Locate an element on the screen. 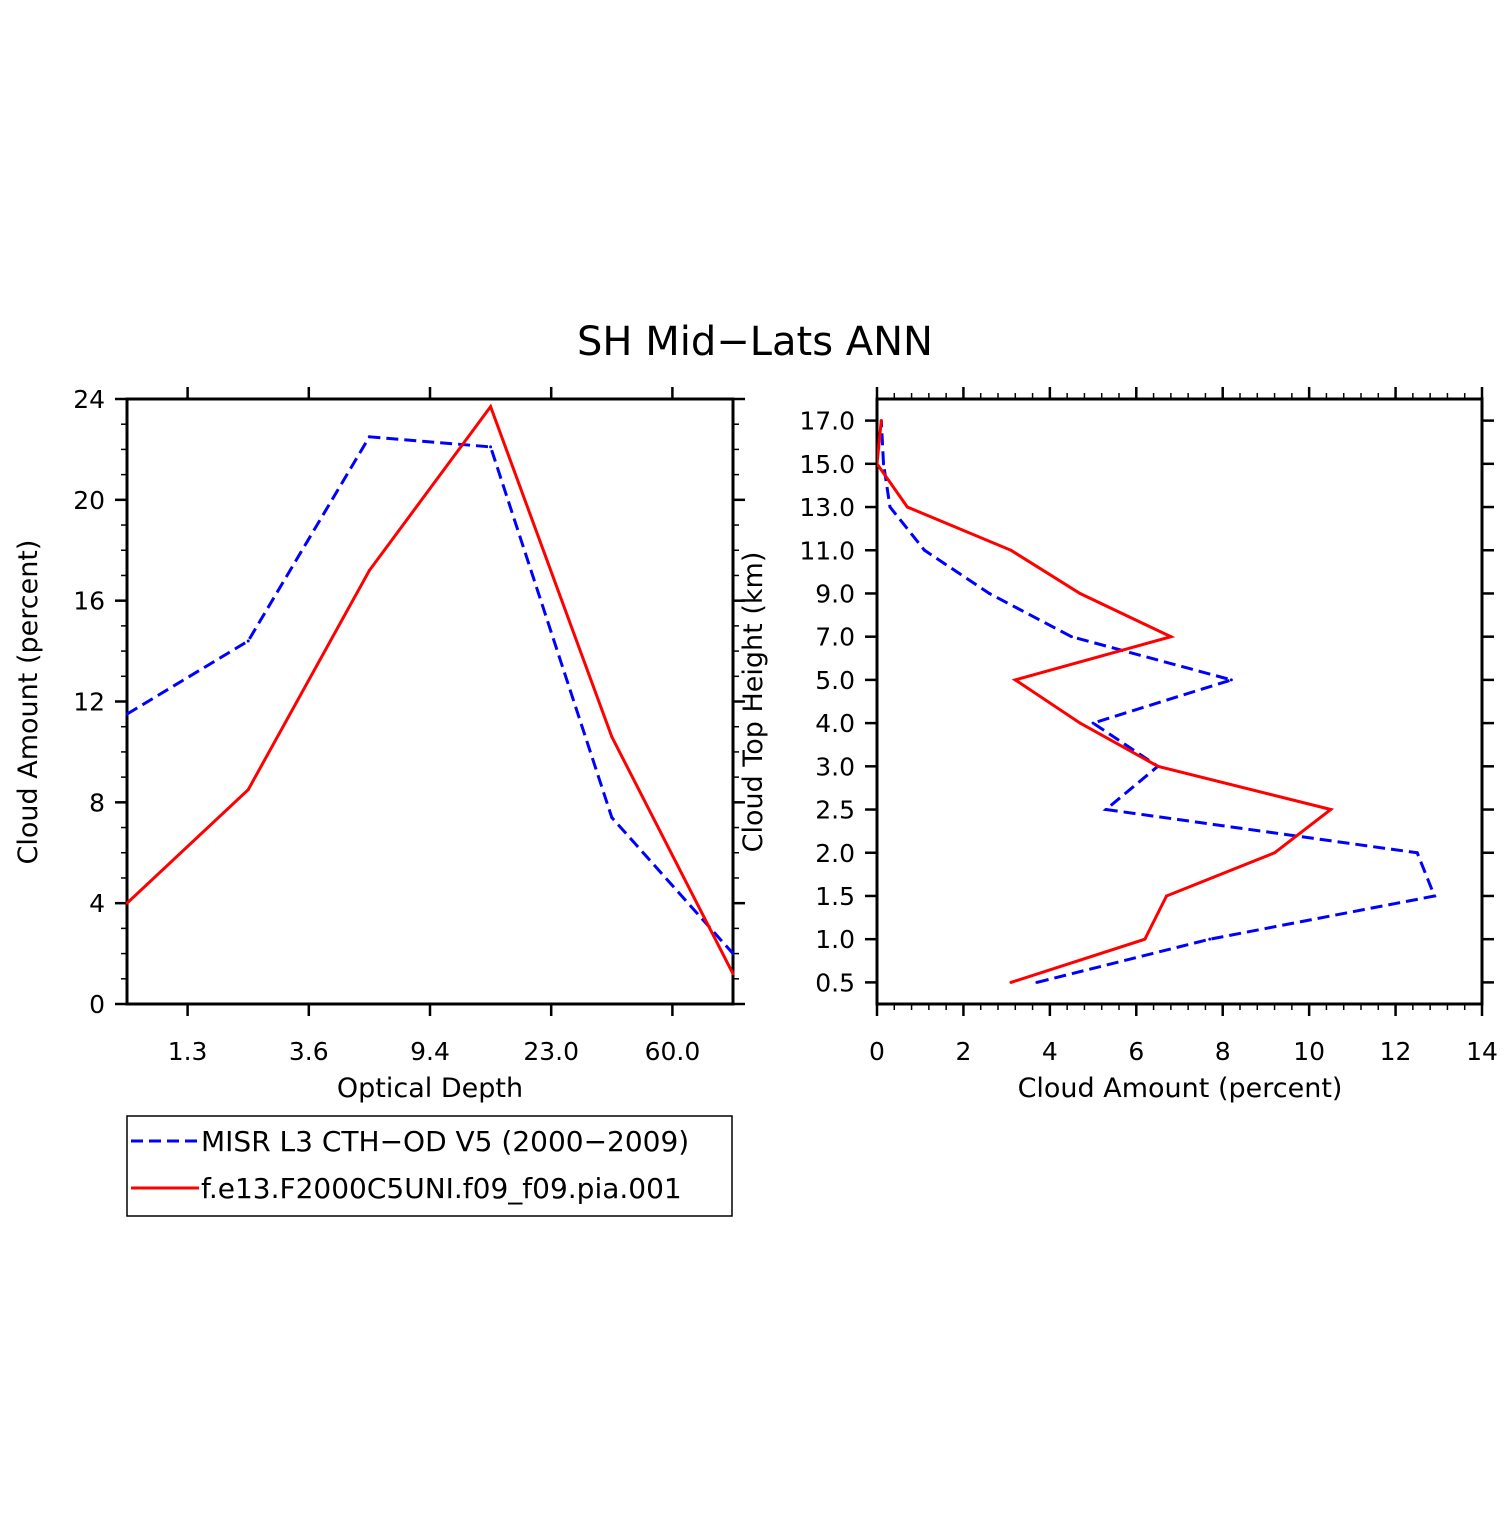  left-y-tick-label: 0 is located at coordinates (97, 1004).